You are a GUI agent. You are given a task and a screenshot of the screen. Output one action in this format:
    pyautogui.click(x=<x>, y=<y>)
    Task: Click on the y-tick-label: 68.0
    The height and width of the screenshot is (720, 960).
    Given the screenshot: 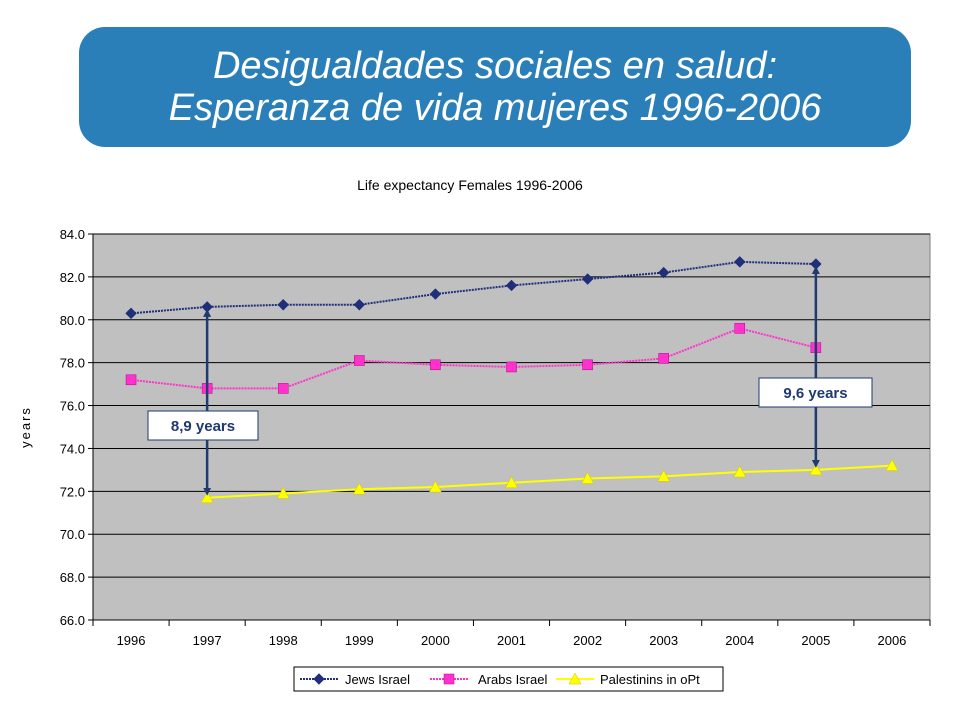 What is the action you would take?
    pyautogui.click(x=72, y=577)
    